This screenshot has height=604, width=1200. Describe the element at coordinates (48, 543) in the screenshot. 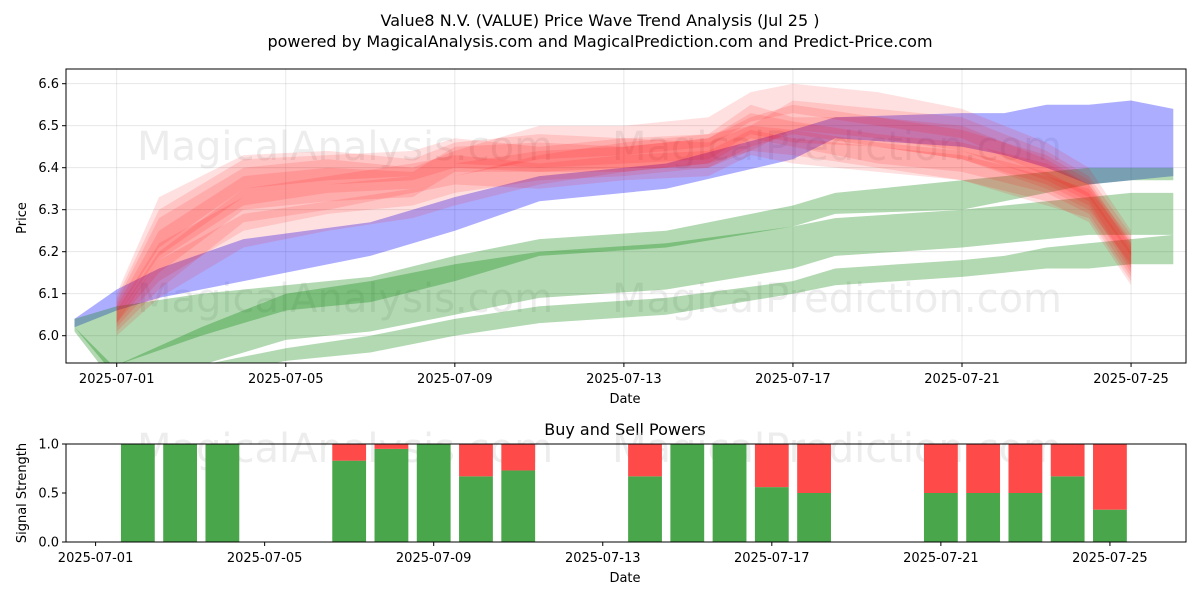

I see `signal-y-tick-label: 0.0` at that location.